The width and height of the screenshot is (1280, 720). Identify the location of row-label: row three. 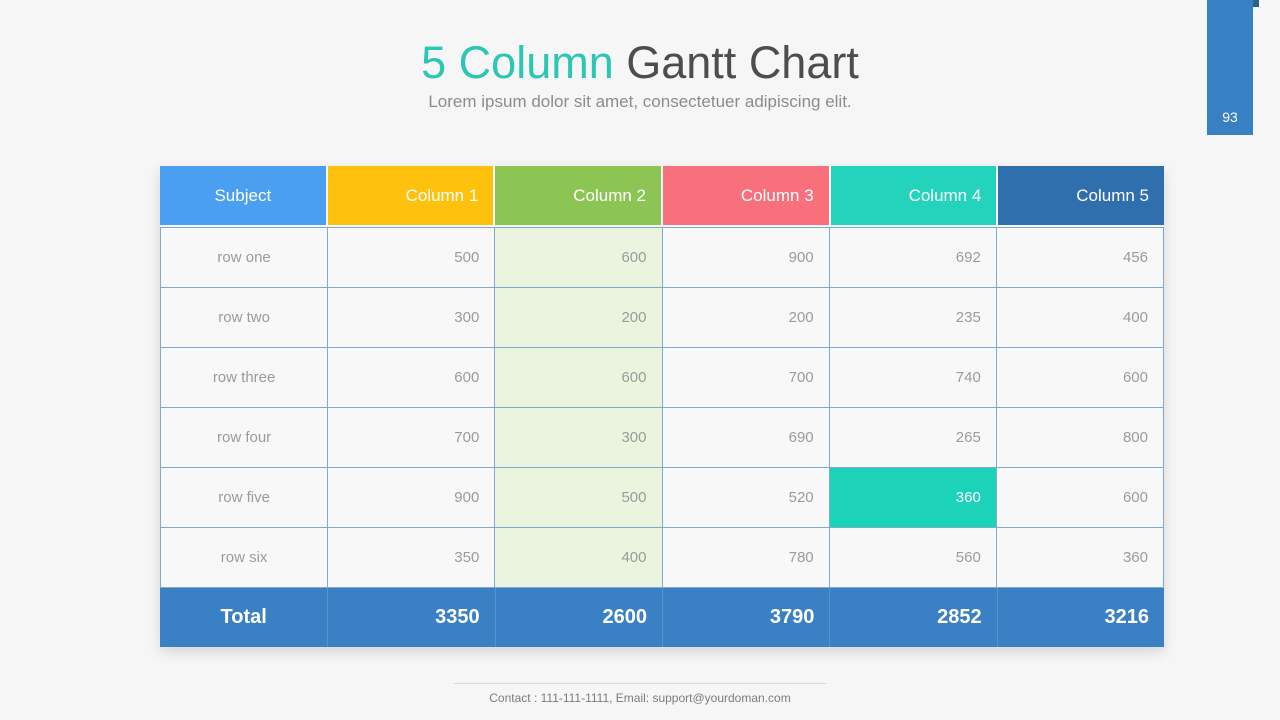
(244, 377).